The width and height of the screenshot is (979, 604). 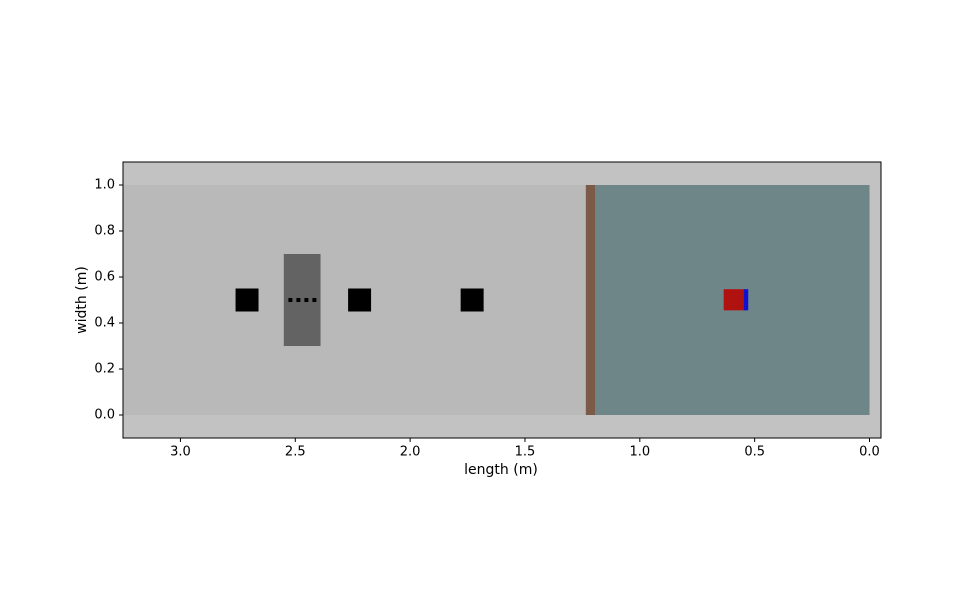 I want to click on y-tick-label: 0.4, so click(x=104, y=323).